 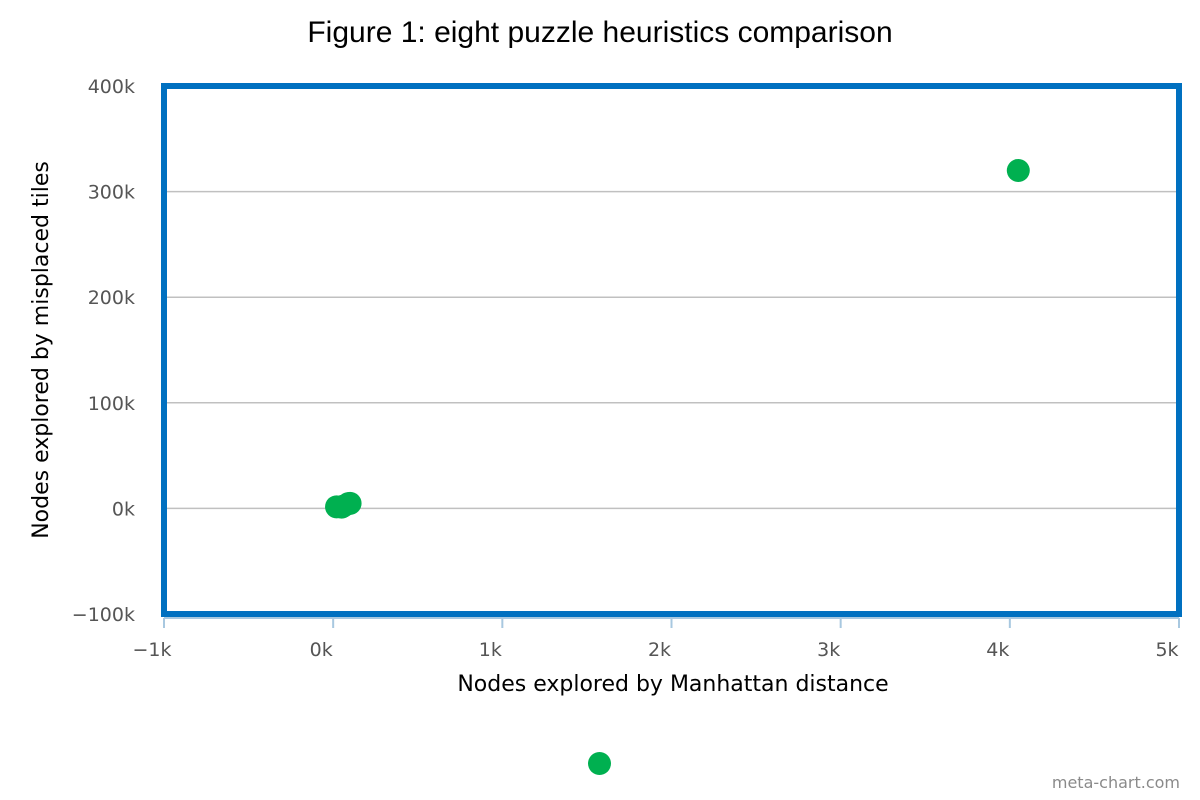 I want to click on y-tick-label: 100k, so click(x=111, y=404).